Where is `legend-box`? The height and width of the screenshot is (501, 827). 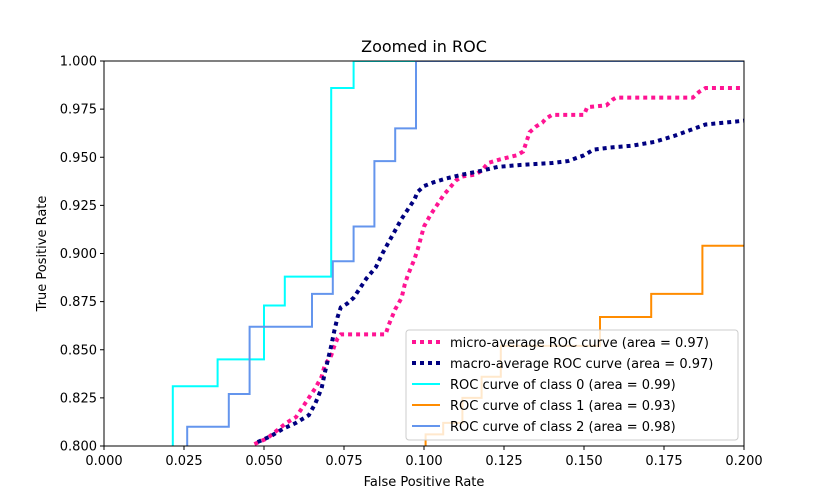
legend-box is located at coordinates (572, 385).